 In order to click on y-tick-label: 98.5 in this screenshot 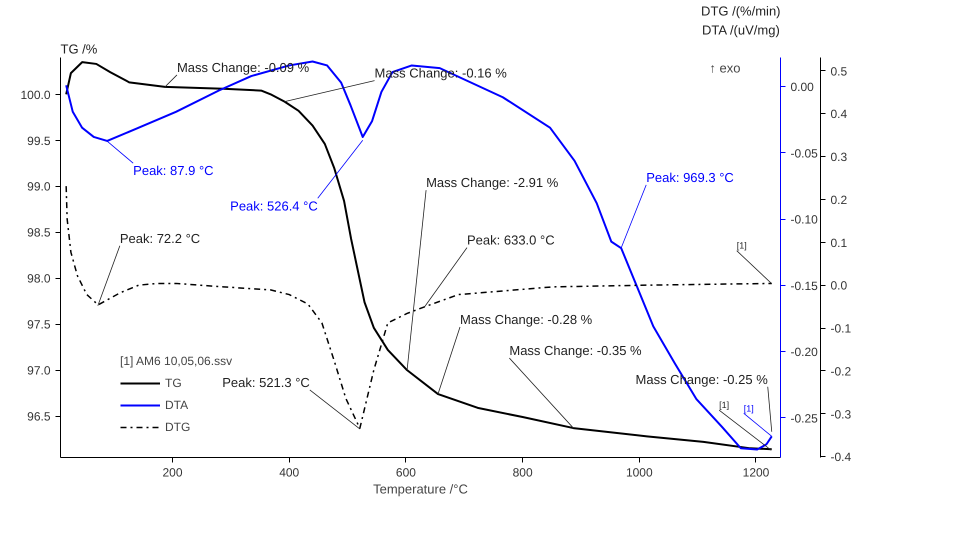, I will do `click(39, 233)`.